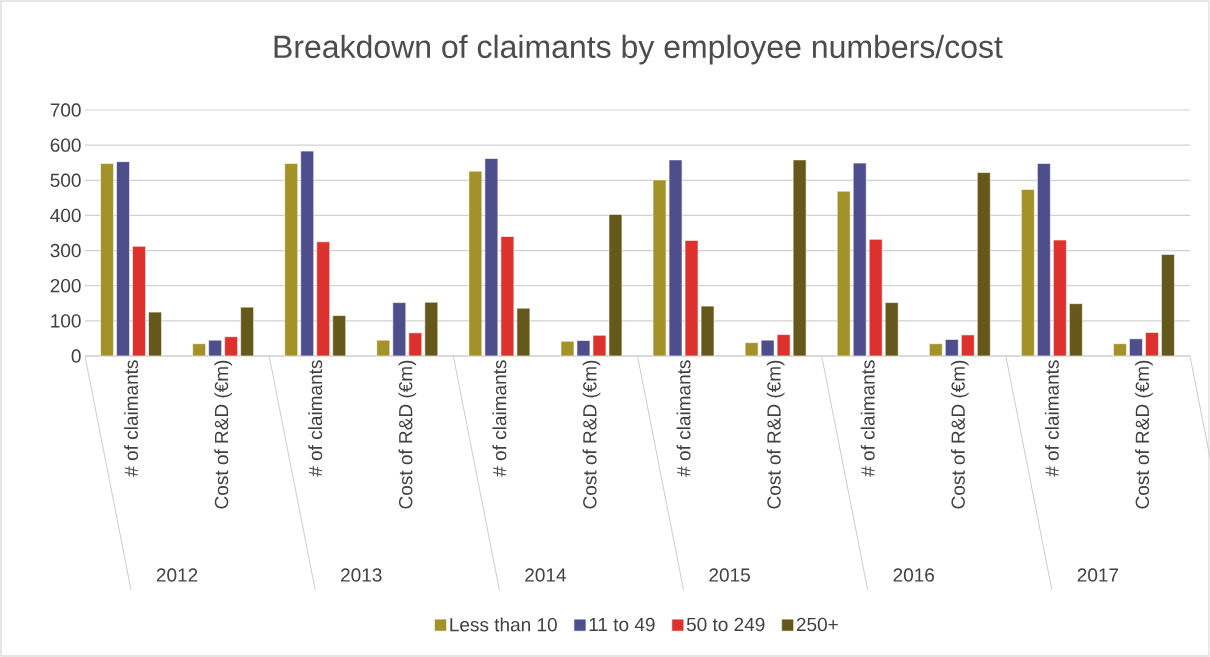 The image size is (1210, 657). What do you see at coordinates (361, 575) in the screenshot?
I see `text: 2013` at bounding box center [361, 575].